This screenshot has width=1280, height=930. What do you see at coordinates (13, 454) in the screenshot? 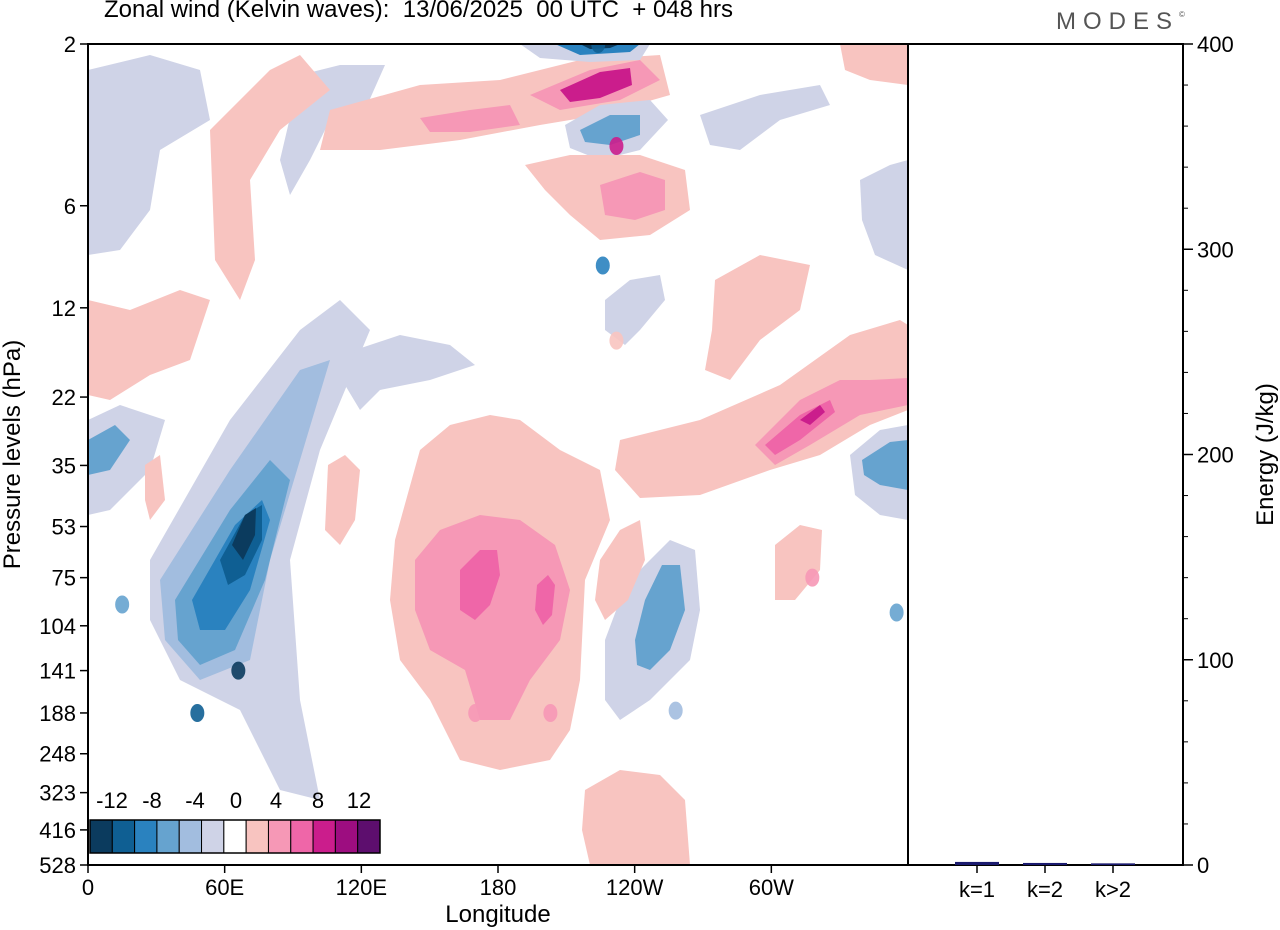
I see `y-axis-label: Pressure levels (hPa)` at bounding box center [13, 454].